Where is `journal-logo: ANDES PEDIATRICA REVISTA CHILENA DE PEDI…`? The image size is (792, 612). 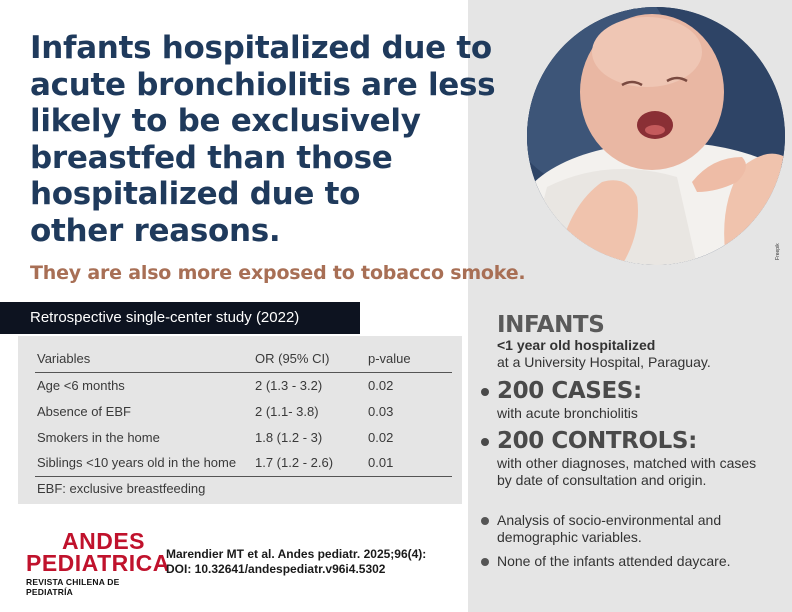
journal-logo: ANDES PEDIATRICA REVISTA CHILENA DE PEDI… is located at coordinates (98, 563).